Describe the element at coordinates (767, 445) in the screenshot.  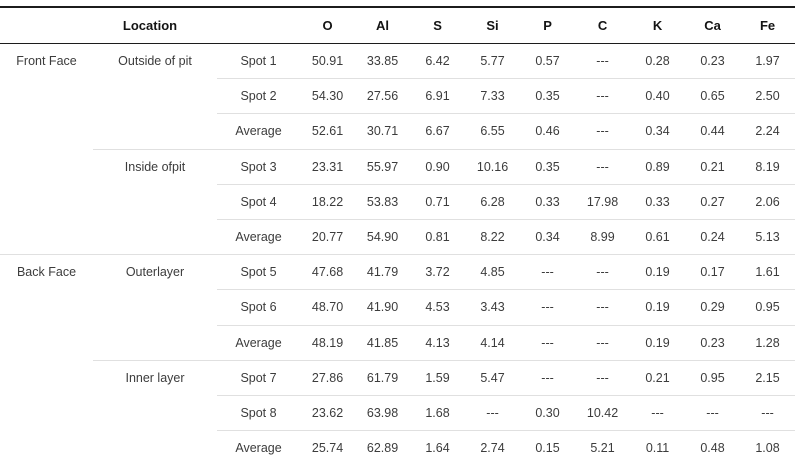
I see `value-cell: 1.08` at that location.